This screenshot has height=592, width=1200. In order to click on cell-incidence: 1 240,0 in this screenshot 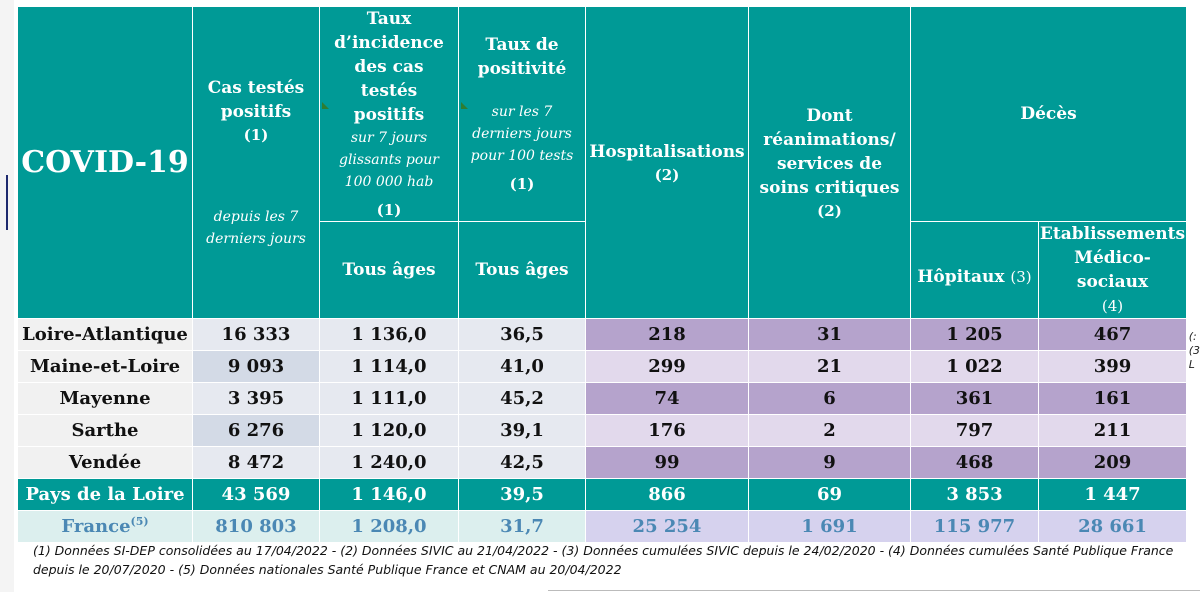, I will do `click(389, 462)`.